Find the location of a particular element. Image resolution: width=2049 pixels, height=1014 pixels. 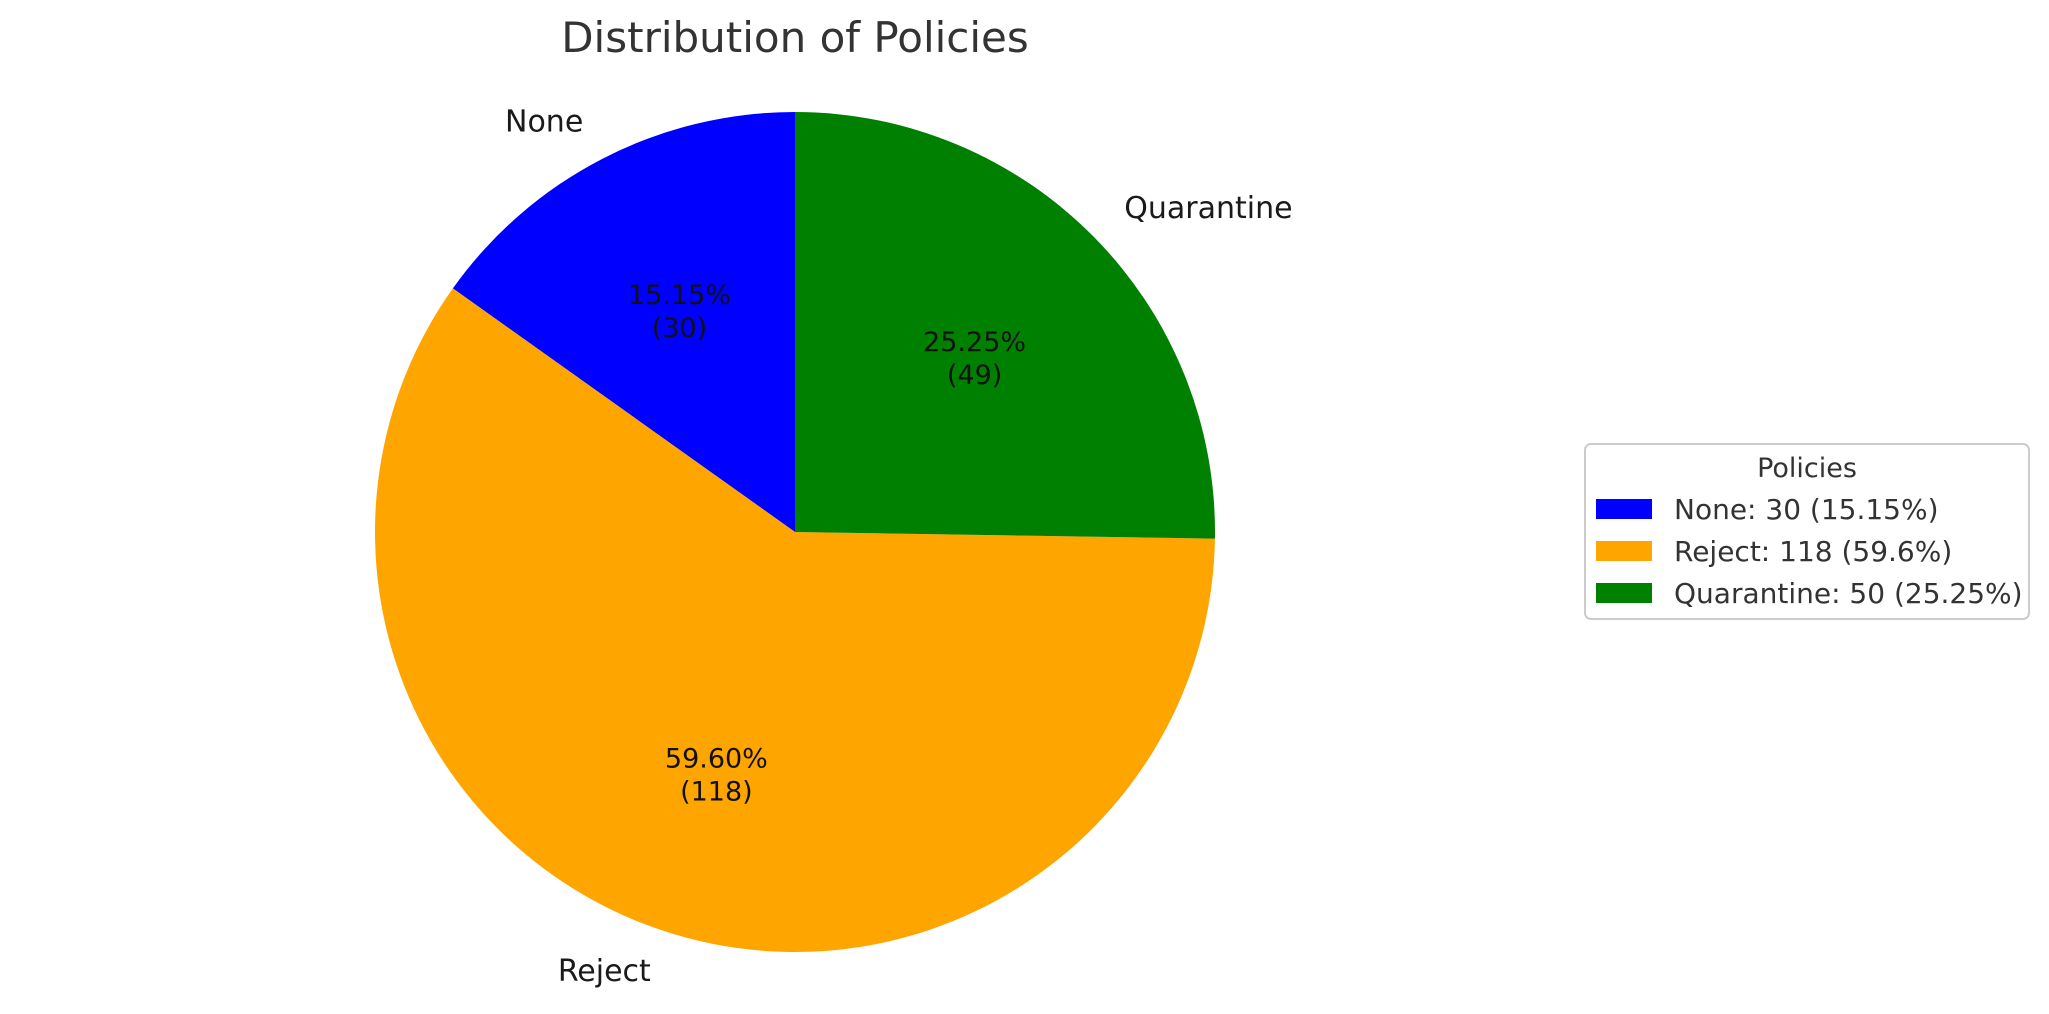

legend-label-reject: Reject: 118 (59.6%) is located at coordinates (1813, 551).